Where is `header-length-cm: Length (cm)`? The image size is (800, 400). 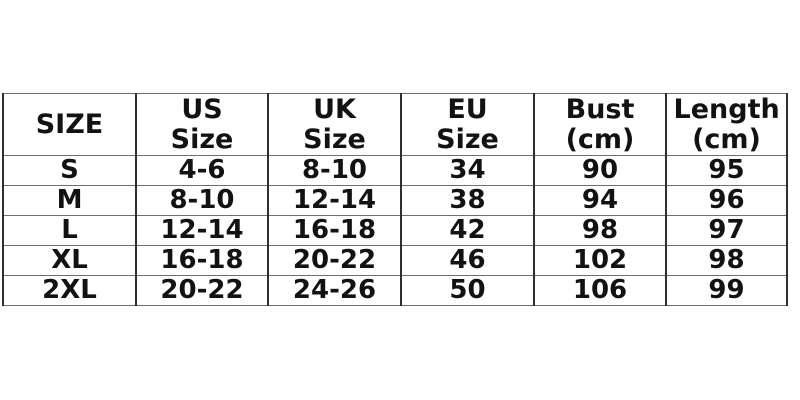
header-length-cm: Length (cm) is located at coordinates (726, 124).